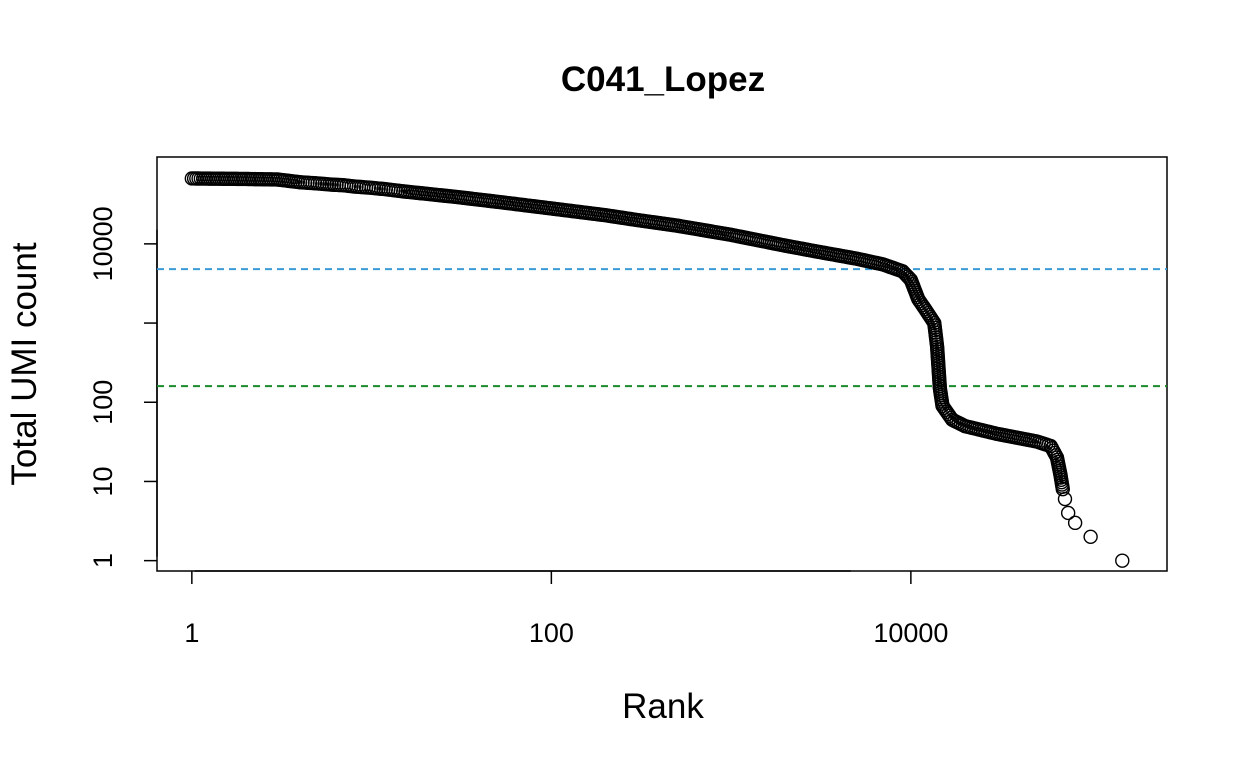  I want to click on reference-lines, so click(662, 328).